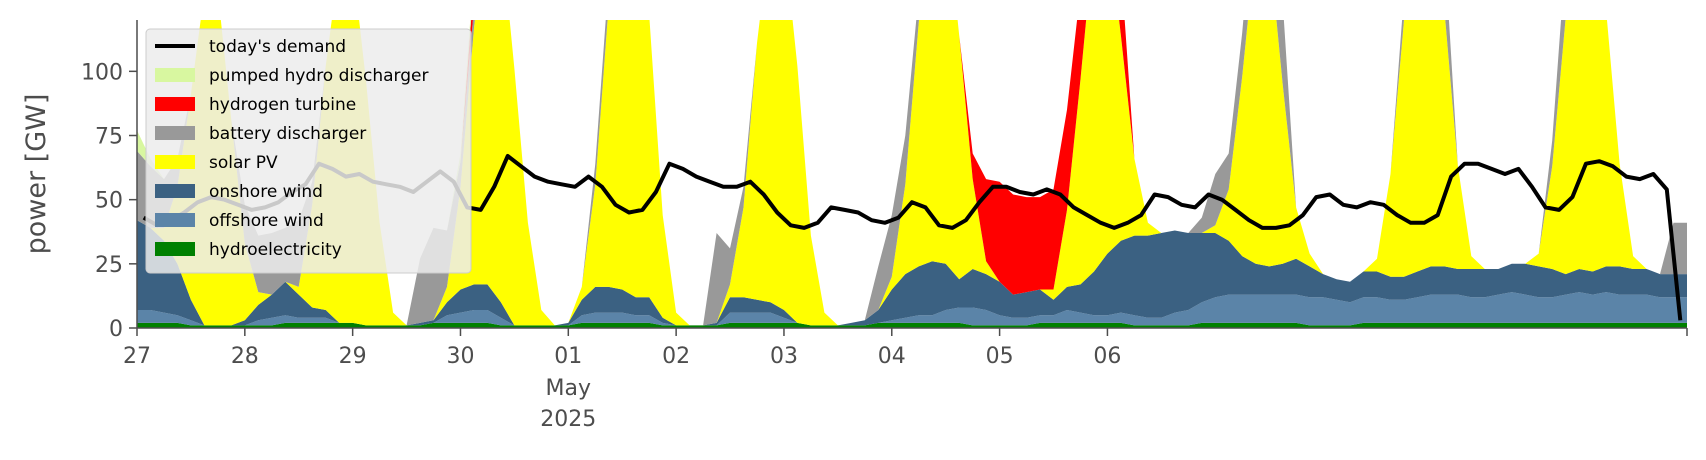 Image resolution: width=1706 pixels, height=460 pixels. I want to click on legend-swatch-offshore-wind, so click(175, 220).